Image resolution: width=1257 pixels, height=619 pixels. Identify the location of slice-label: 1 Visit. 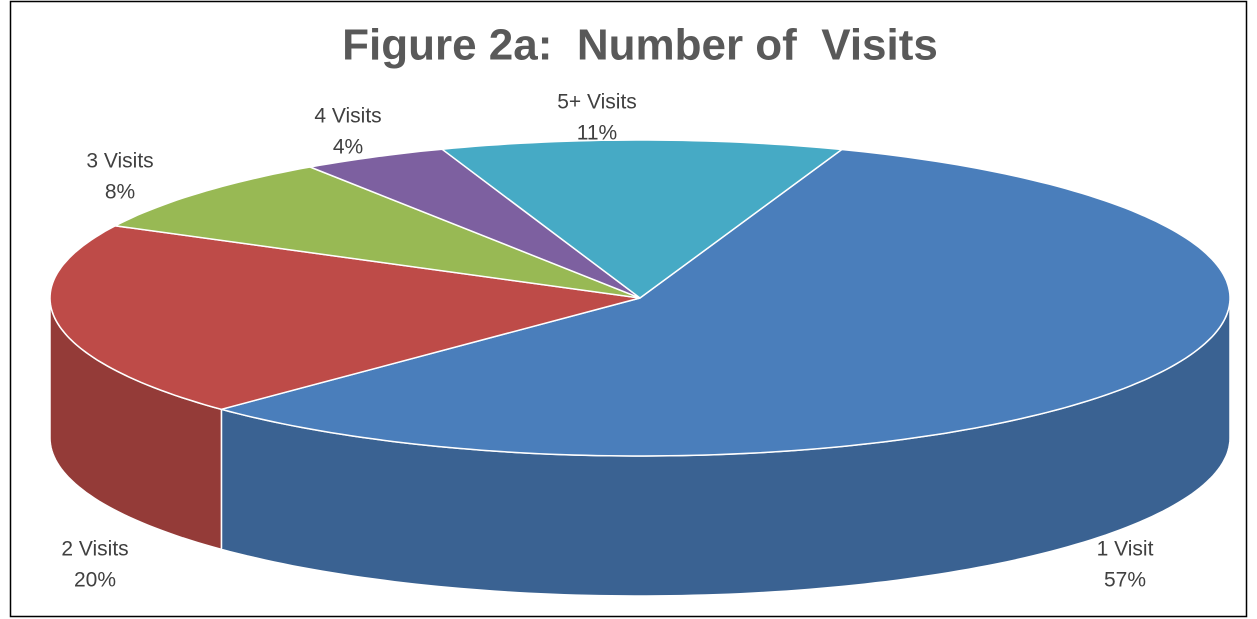
(1125, 549).